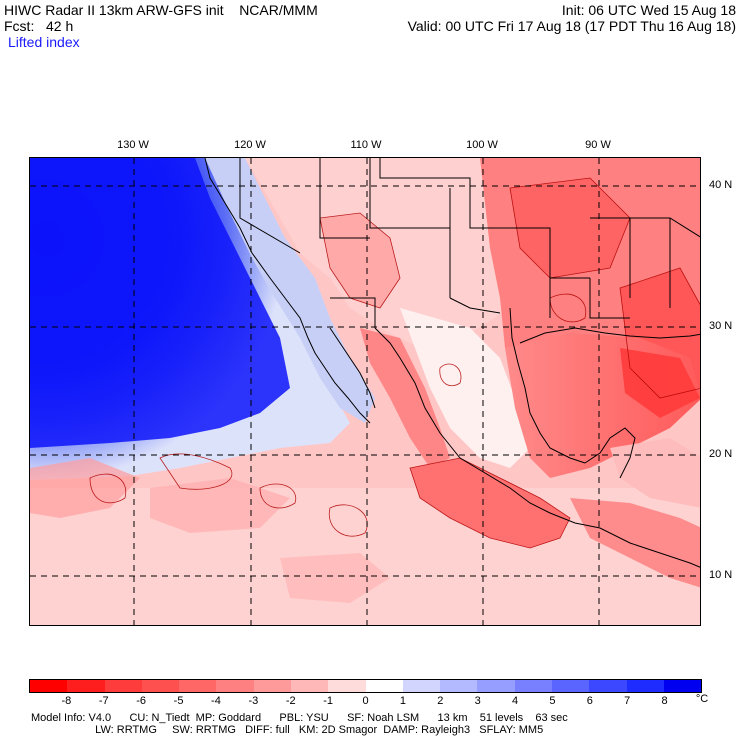 Image resolution: width=740 pixels, height=740 pixels. What do you see at coordinates (589, 701) in the screenshot?
I see `colorbar-tick-label: 6` at bounding box center [589, 701].